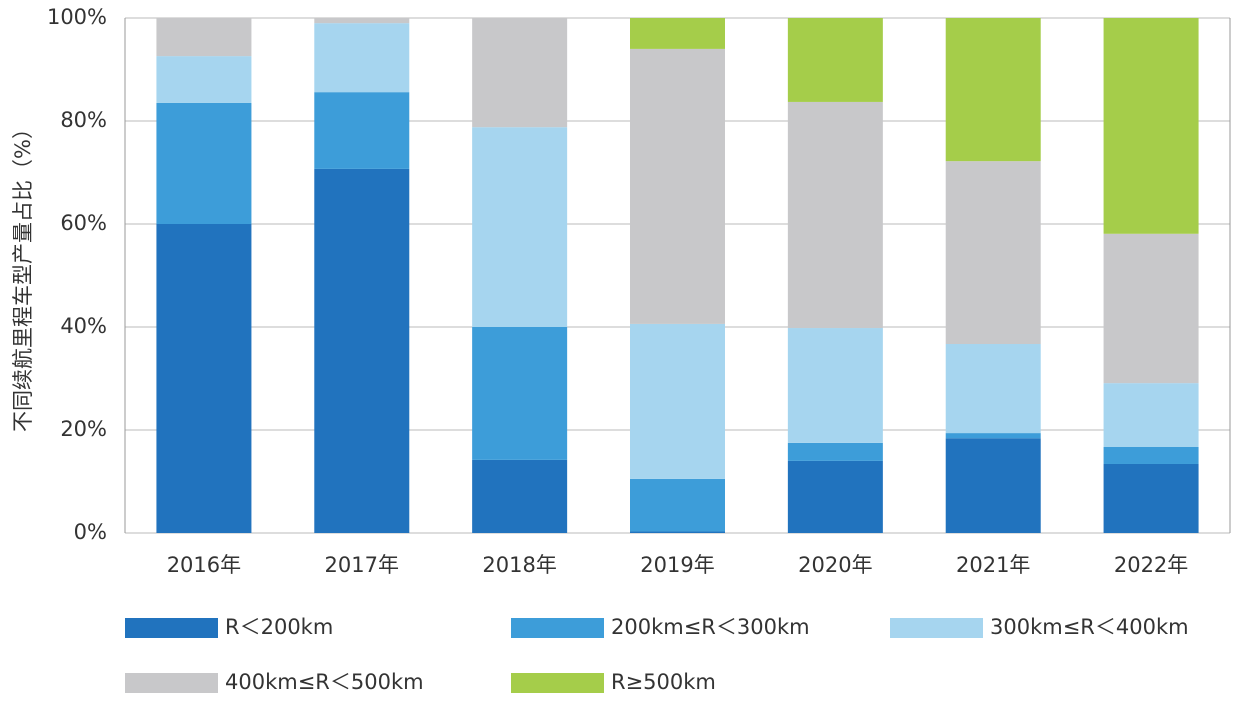 Image resolution: width=1233 pixels, height=703 pixels. I want to click on y-axis-label: 不同续航里程车型产量占比（%）, so click(23, 275).